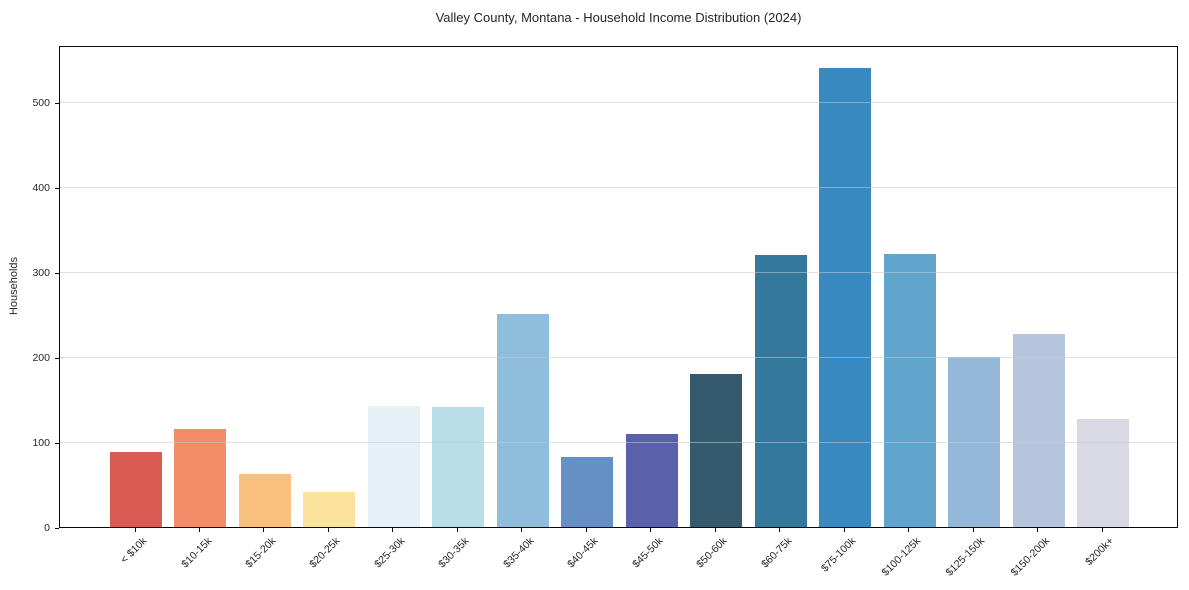  Describe the element at coordinates (1038, 430) in the screenshot. I see `bar-$150-200k` at that location.